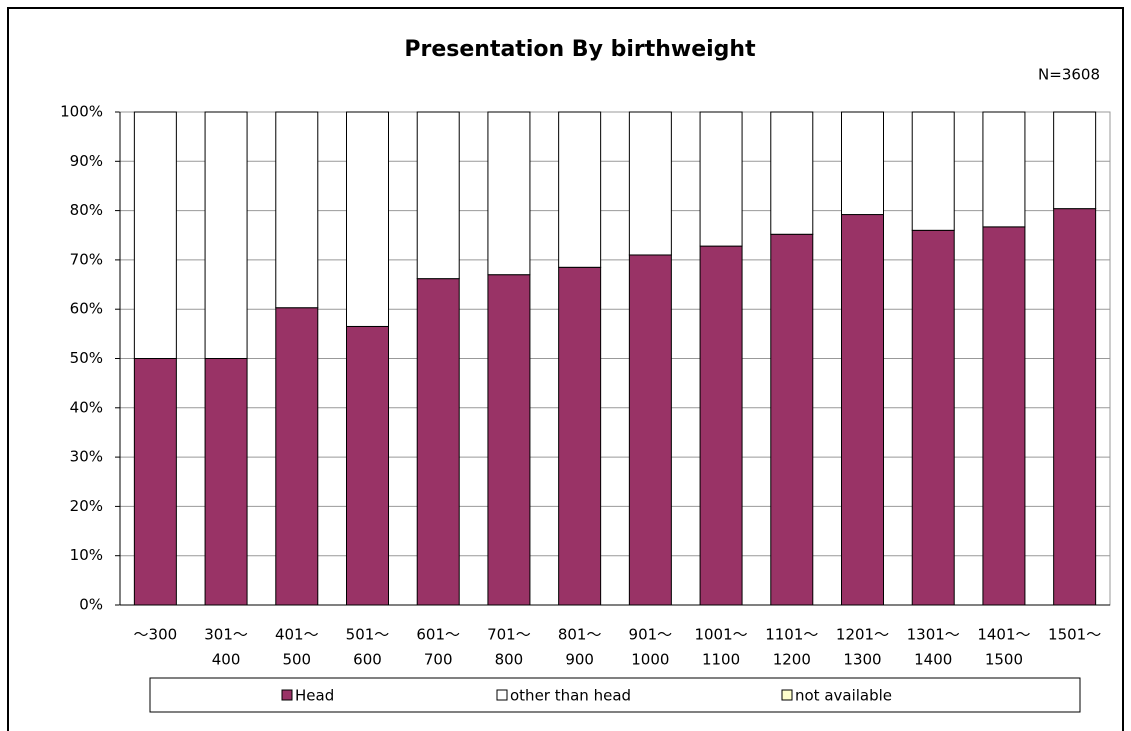 The image size is (1131, 731). What do you see at coordinates (509, 660) in the screenshot?
I see `x-tick-label: 800` at bounding box center [509, 660].